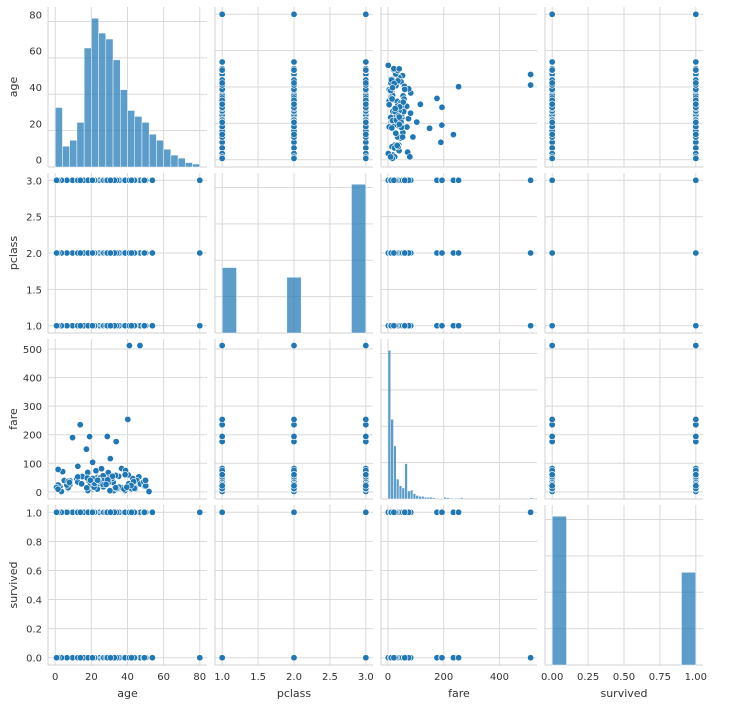 The height and width of the screenshot is (712, 742). I want to click on xtick-label-age: 60, so click(163, 677).